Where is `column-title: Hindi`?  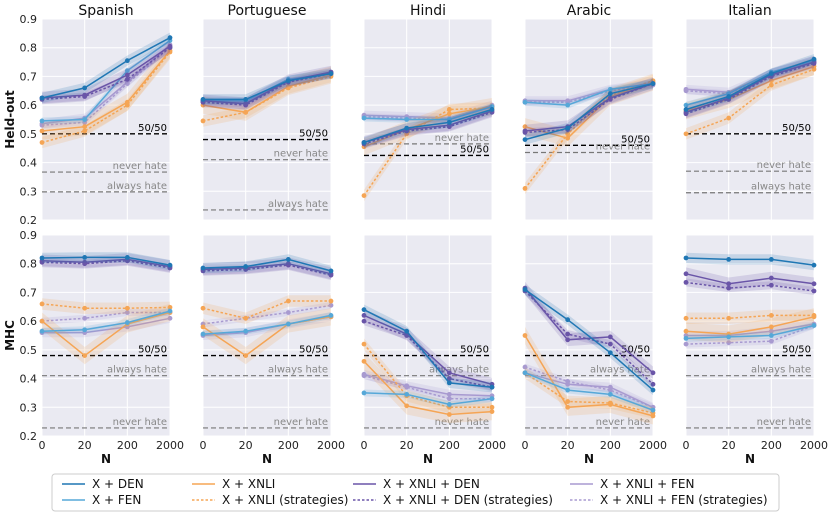
column-title: Hindi is located at coordinates (428, 11).